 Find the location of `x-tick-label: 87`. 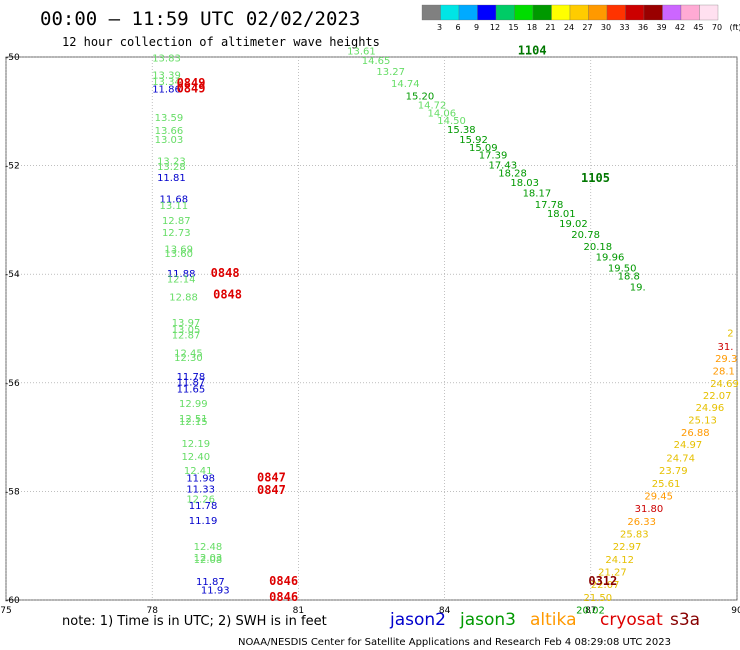

x-tick-label: 87 is located at coordinates (590, 611).